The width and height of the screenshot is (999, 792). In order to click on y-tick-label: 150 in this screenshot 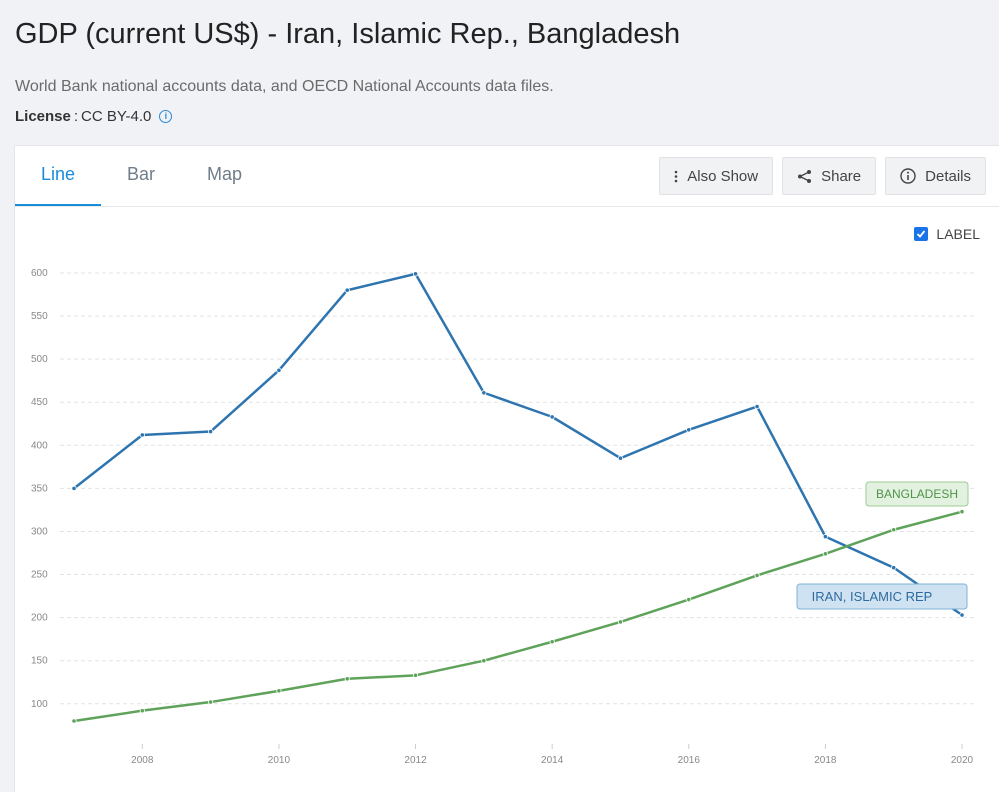, I will do `click(39, 661)`.